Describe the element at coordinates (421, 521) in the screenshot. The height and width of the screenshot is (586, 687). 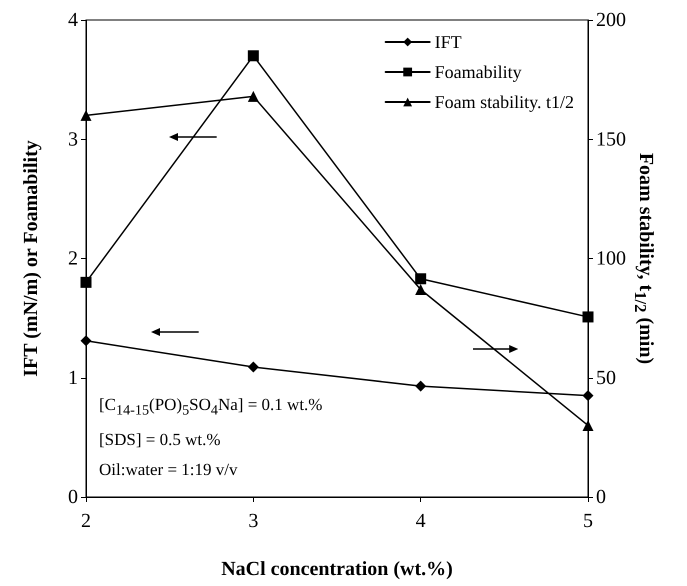
I see `x-tick-label: 4` at that location.